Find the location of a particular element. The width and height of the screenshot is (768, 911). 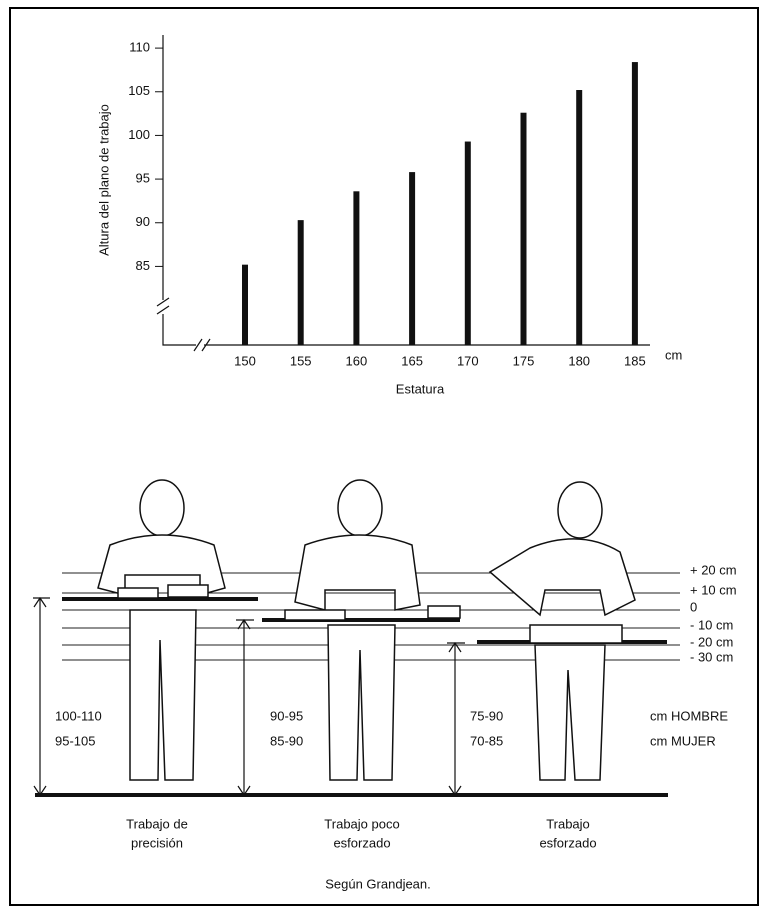

x-tick-label: 170 is located at coordinates (468, 360).